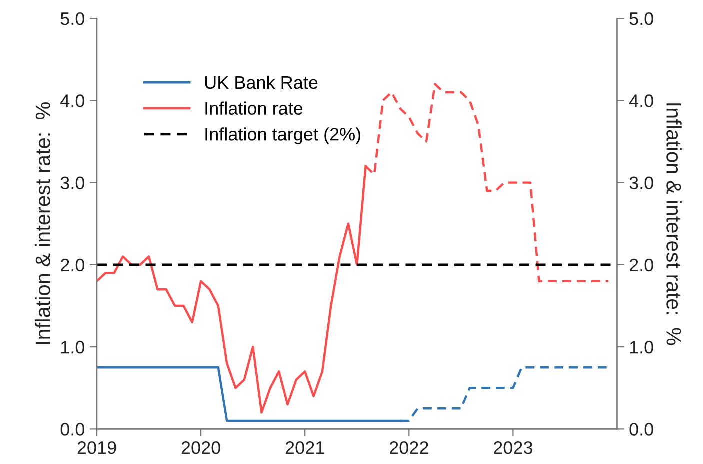 The height and width of the screenshot is (464, 703). Describe the element at coordinates (642, 347) in the screenshot. I see `y2-tick-label: 1.0` at that location.